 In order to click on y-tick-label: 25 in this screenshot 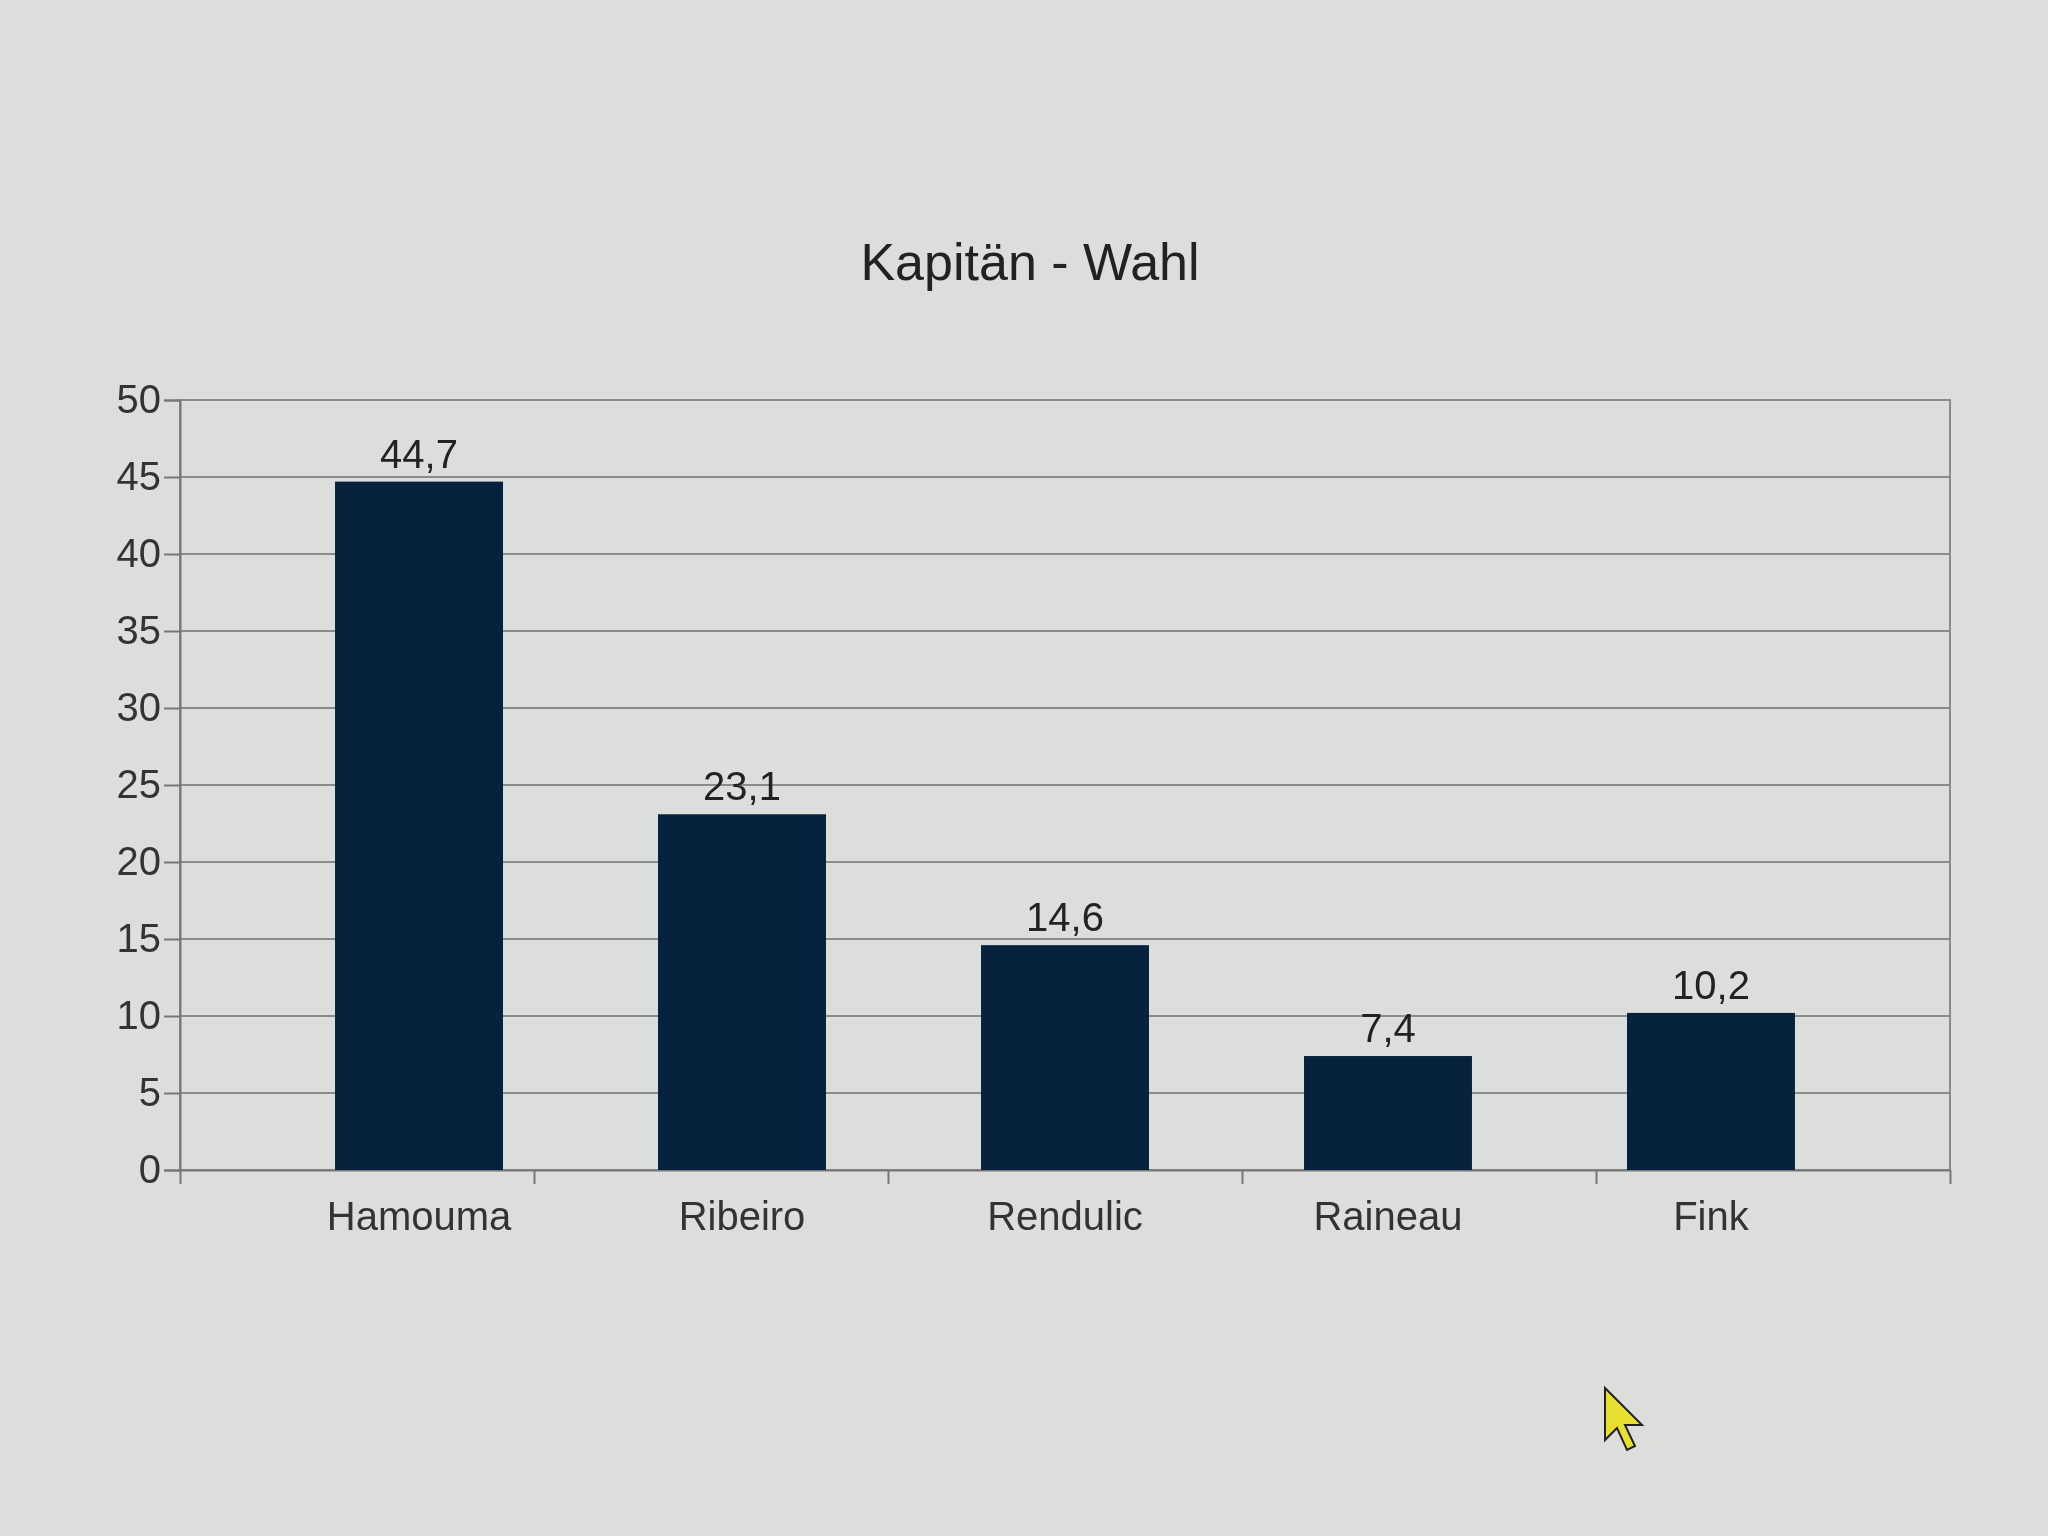, I will do `click(138, 784)`.